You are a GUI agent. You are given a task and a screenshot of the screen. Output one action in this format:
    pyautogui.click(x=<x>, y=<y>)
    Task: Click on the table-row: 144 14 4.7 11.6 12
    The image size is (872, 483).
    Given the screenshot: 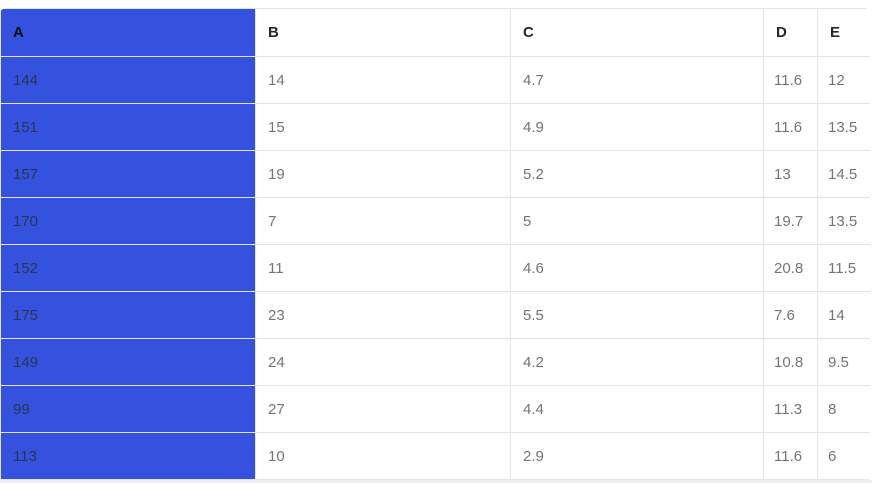 What is the action you would take?
    pyautogui.click(x=435, y=80)
    